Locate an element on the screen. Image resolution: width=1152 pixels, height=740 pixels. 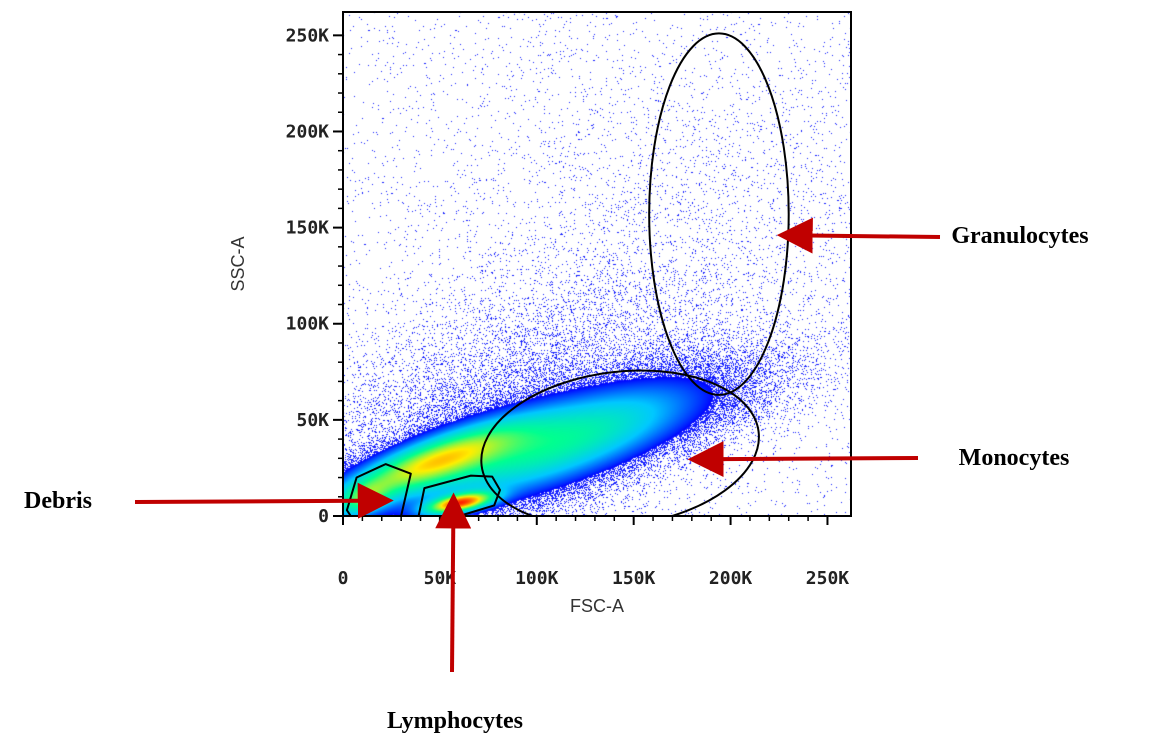
lymphocytes-arrow is located at coordinates (453, 582).